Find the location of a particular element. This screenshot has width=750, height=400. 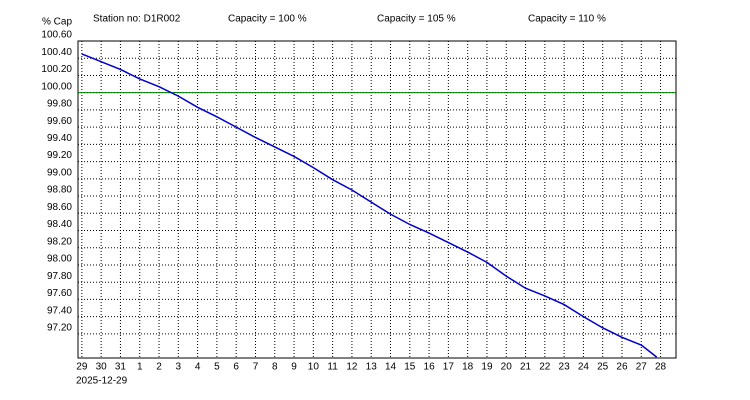

y-tick-label: 100.20 is located at coordinates (56, 69).